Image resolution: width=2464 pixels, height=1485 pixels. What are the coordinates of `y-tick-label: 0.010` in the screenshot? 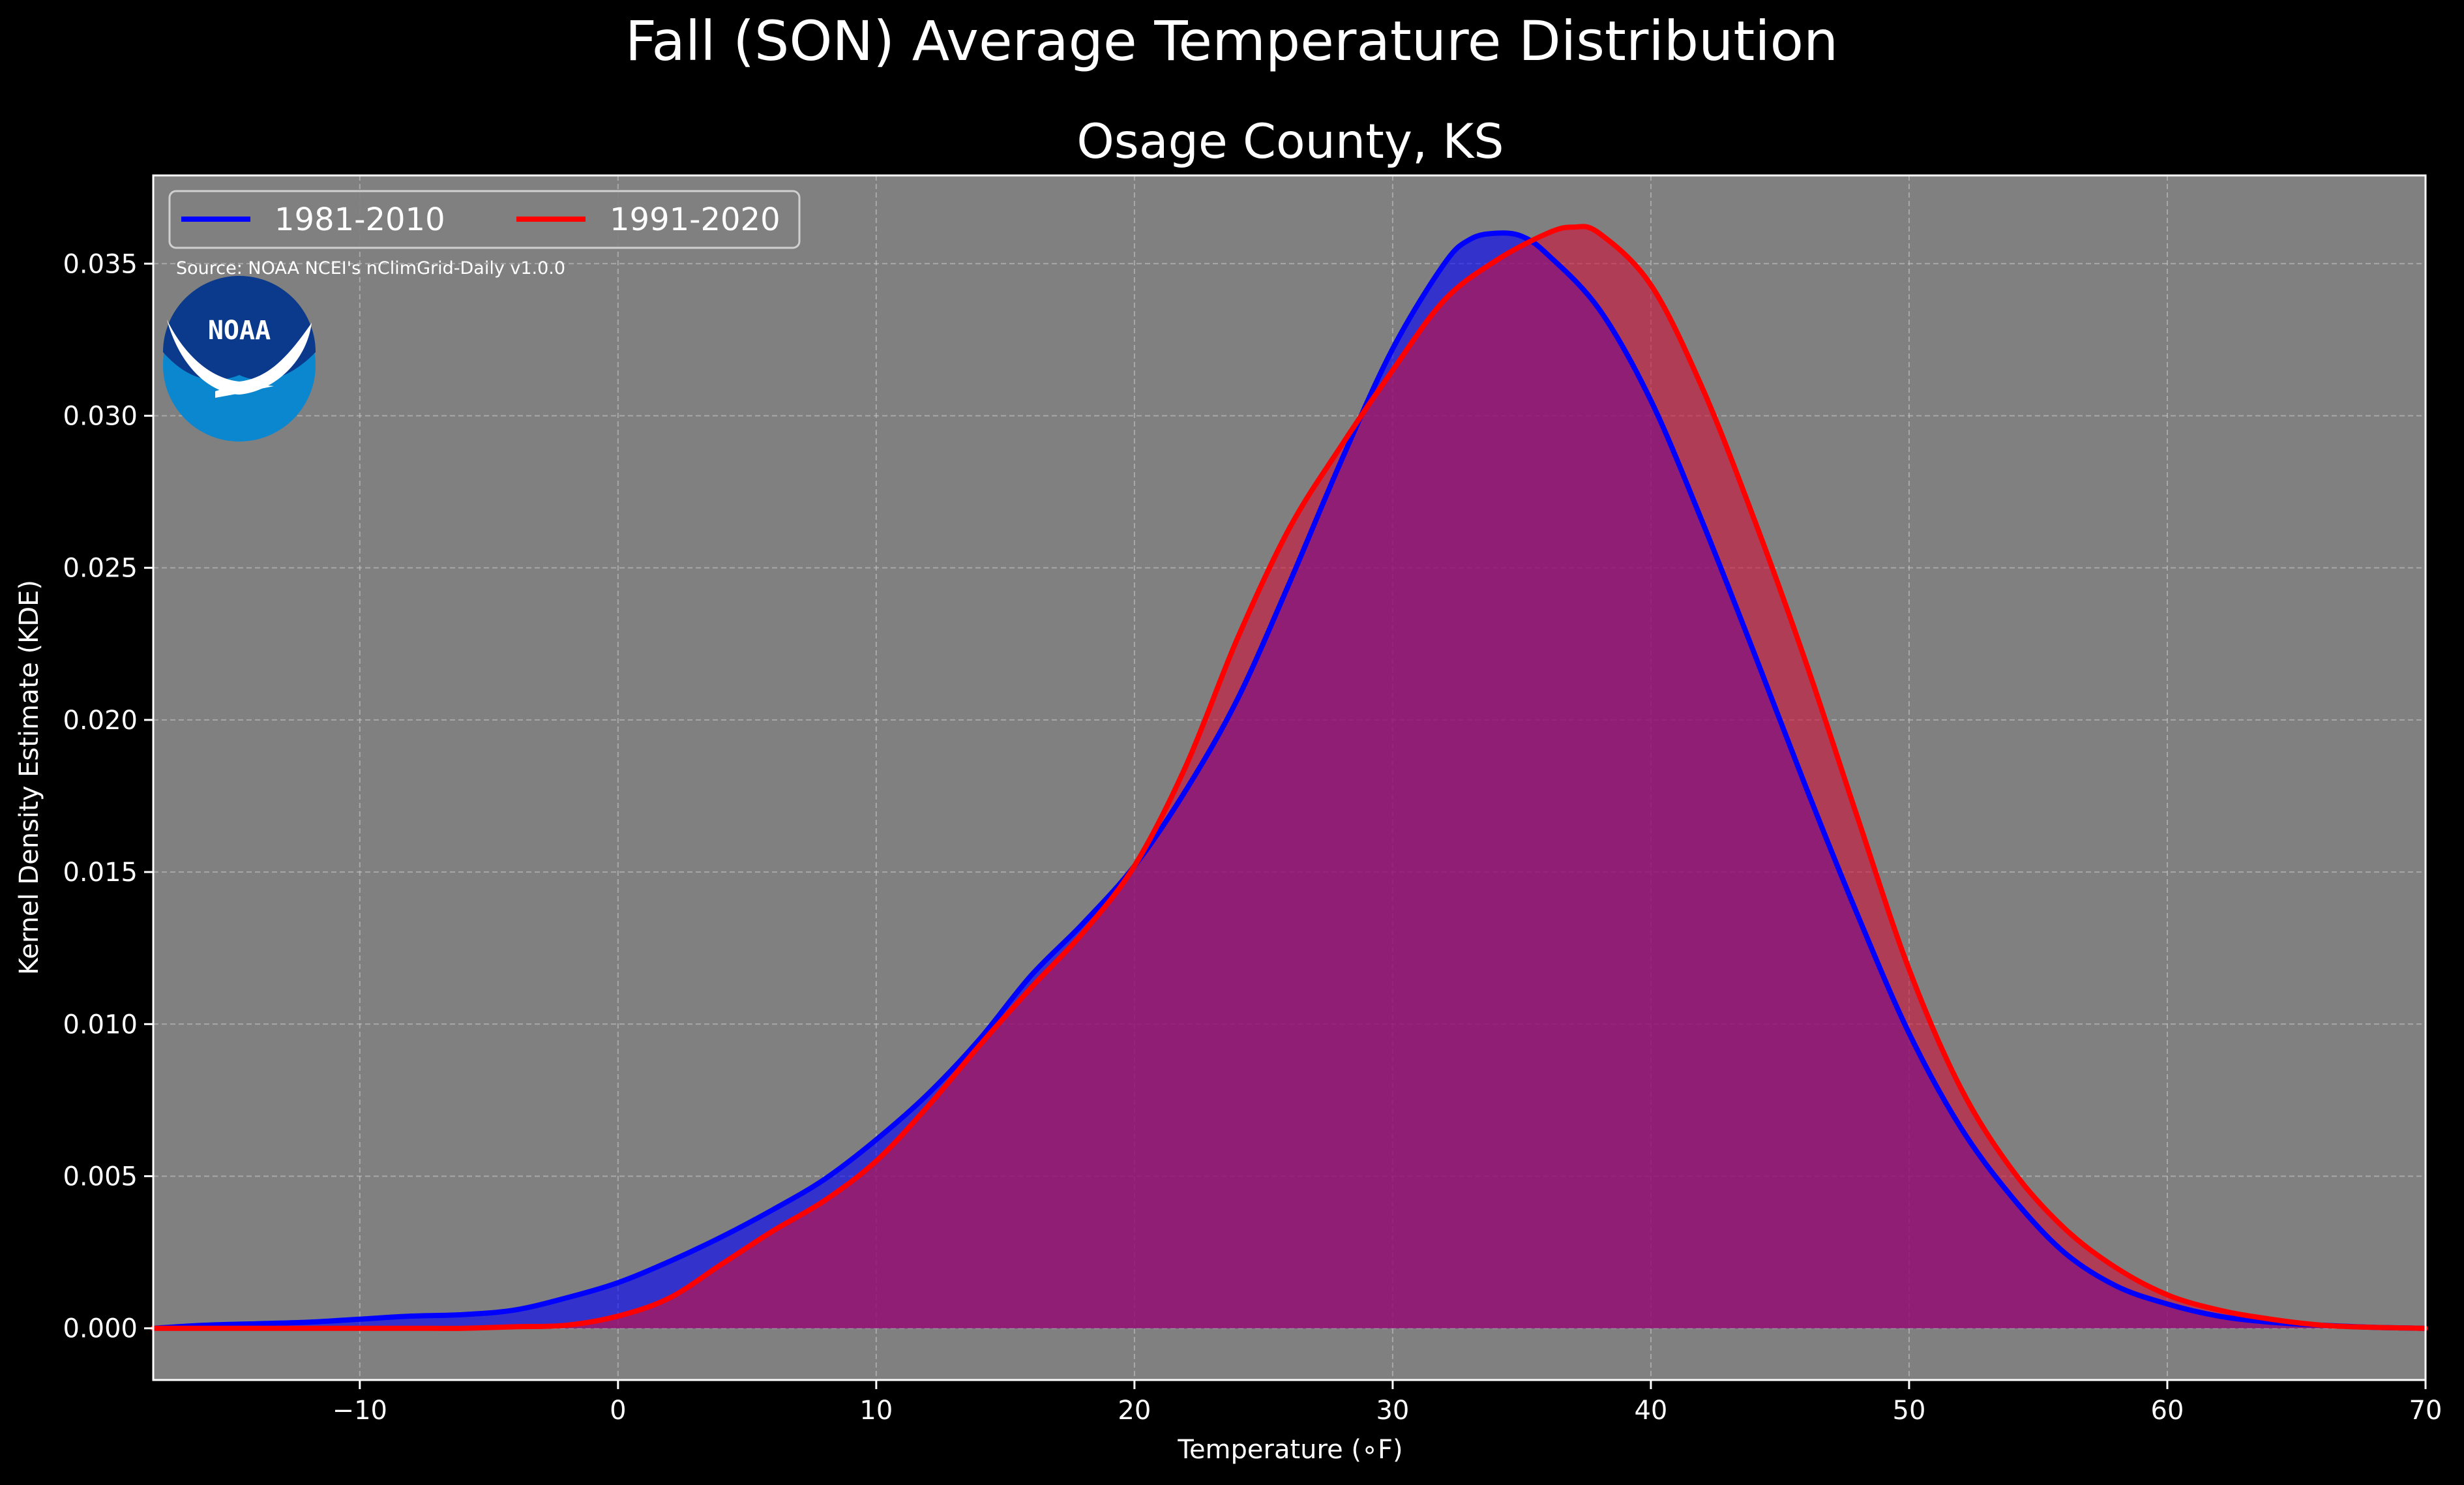 It's located at (100, 1025).